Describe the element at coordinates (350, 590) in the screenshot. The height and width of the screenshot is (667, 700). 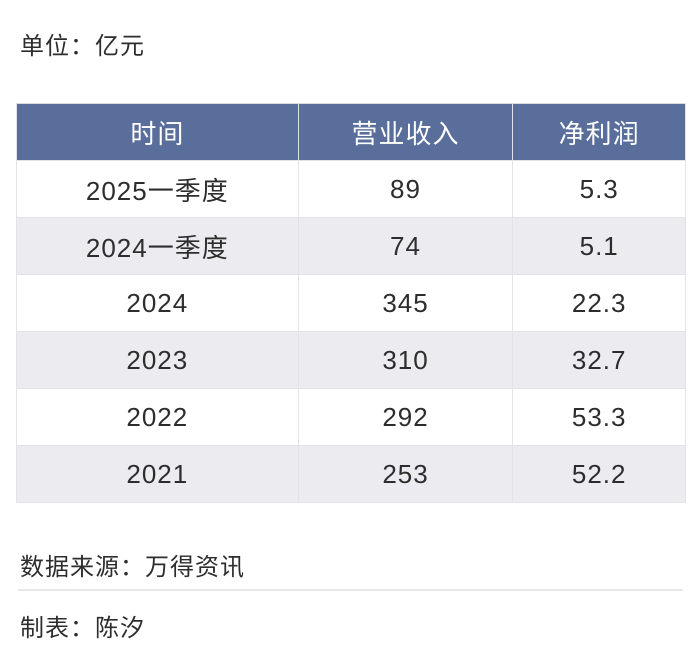
I see `divider-line` at that location.